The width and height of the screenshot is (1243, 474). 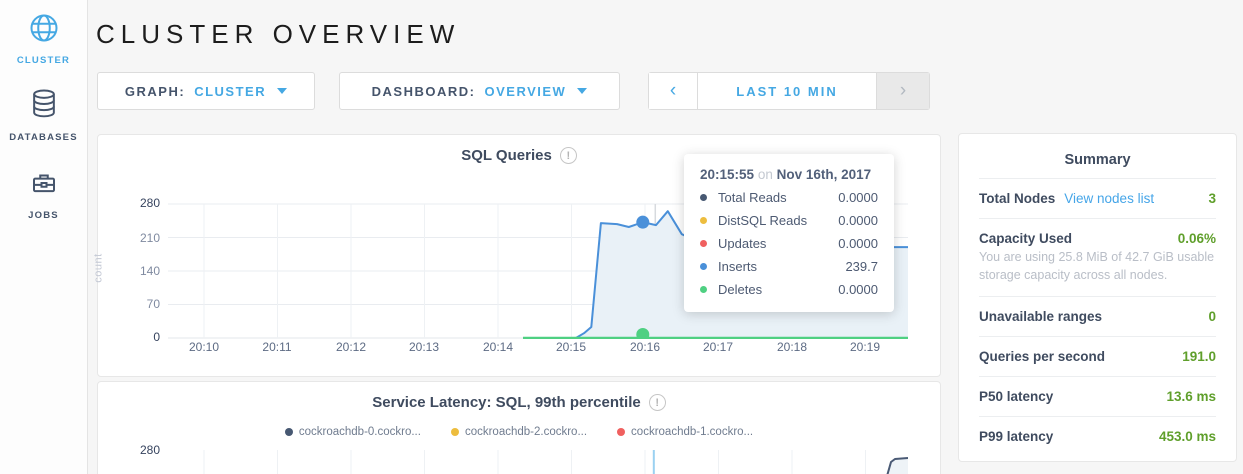 I want to click on x-tick: 20:15, so click(x=571, y=347).